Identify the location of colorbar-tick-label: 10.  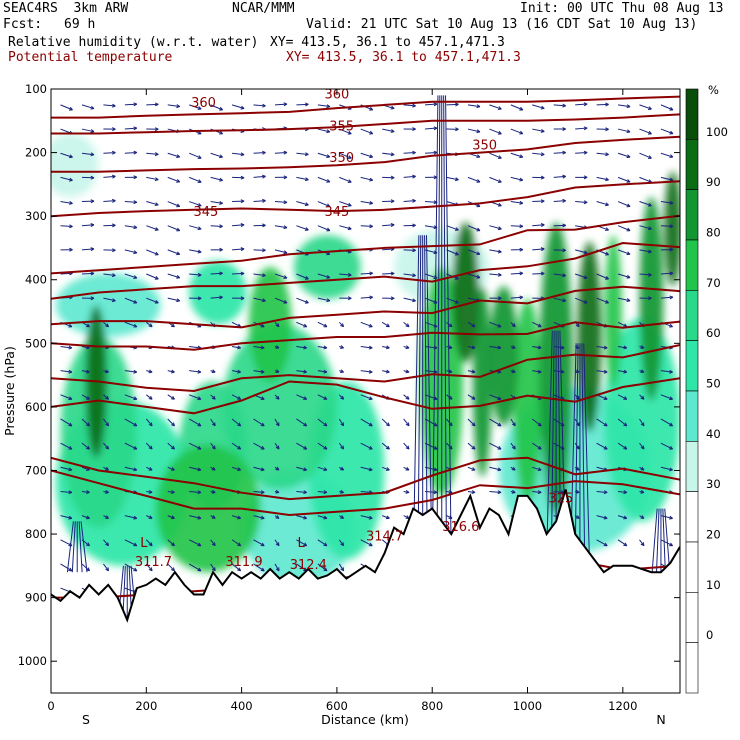
(713, 585).